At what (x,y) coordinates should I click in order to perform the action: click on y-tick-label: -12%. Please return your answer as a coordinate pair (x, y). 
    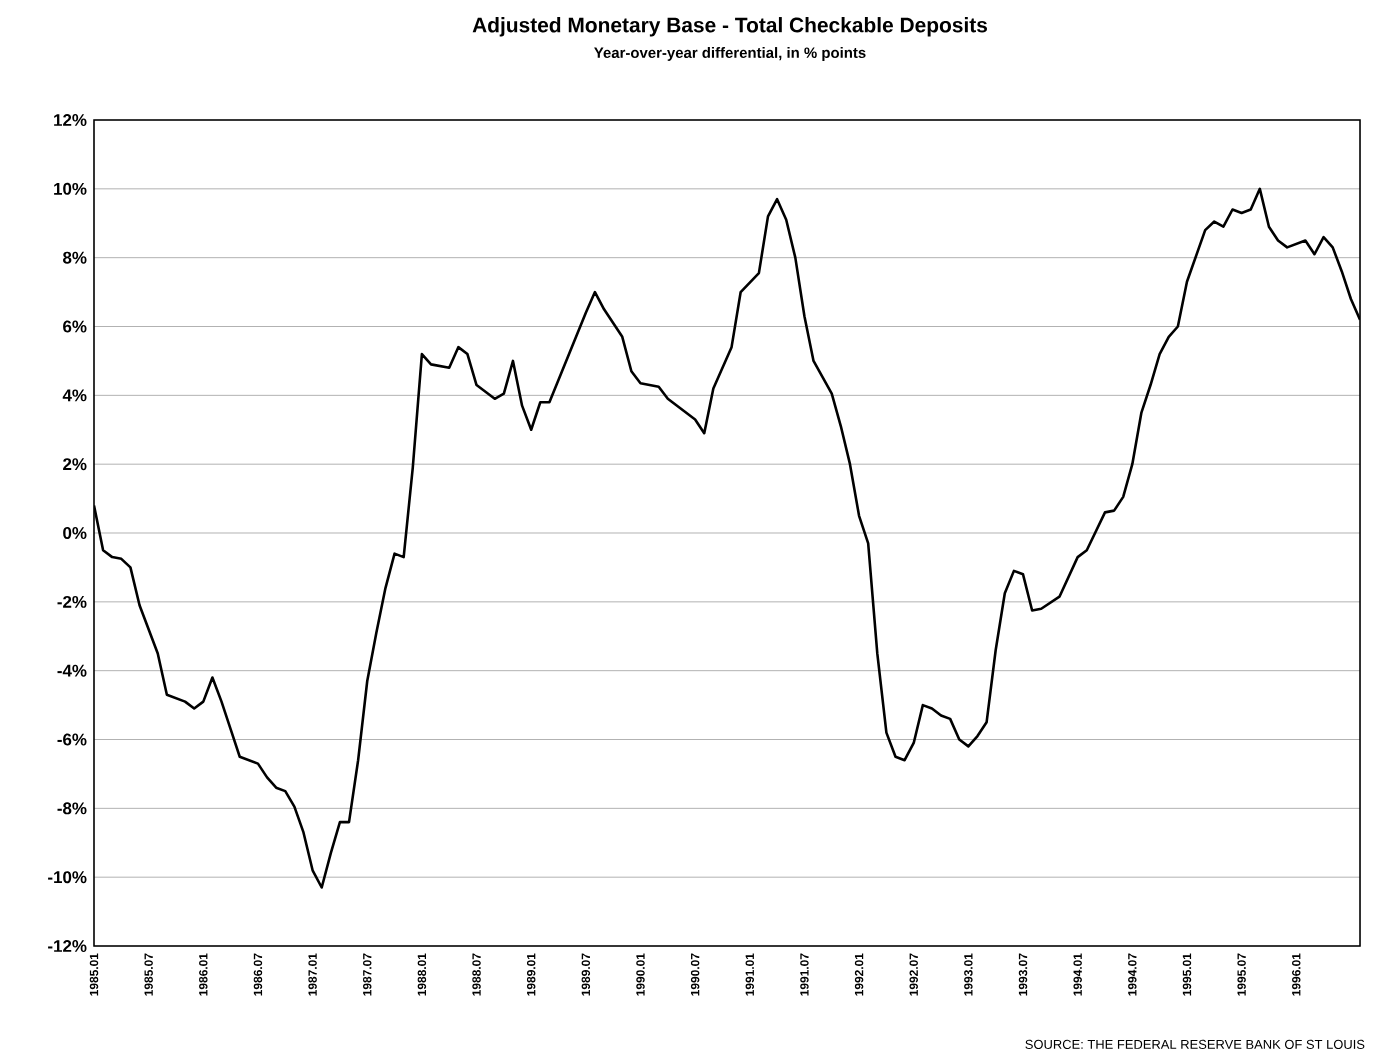
    Looking at the image, I should click on (67, 946).